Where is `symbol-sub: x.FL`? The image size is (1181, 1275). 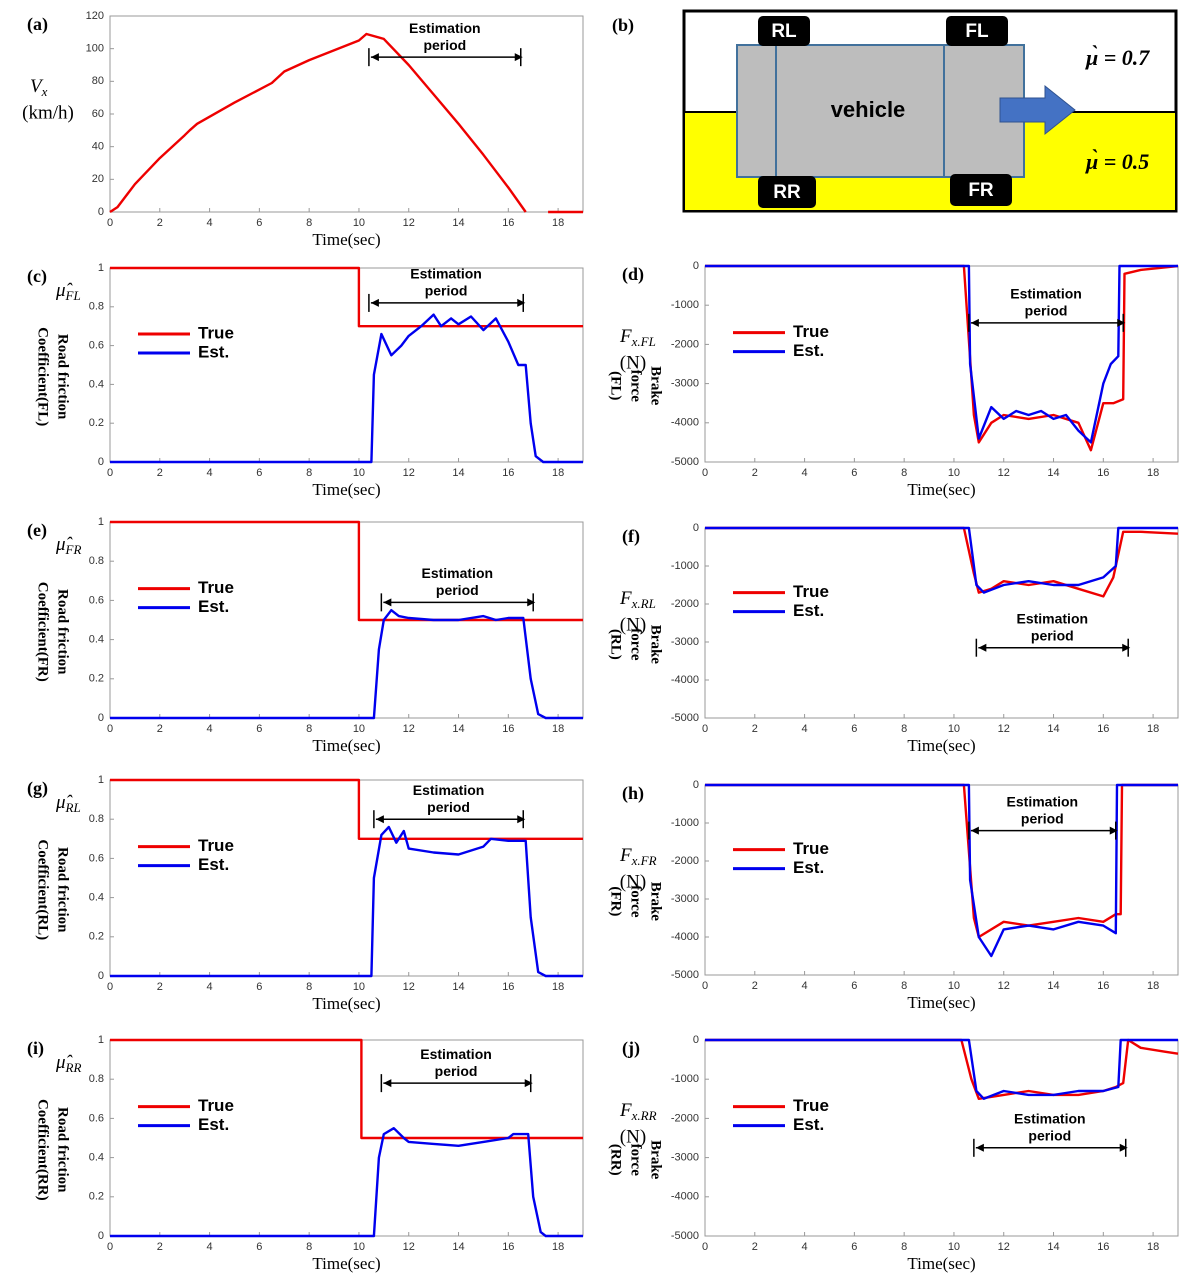 symbol-sub: x.FL is located at coordinates (643, 341).